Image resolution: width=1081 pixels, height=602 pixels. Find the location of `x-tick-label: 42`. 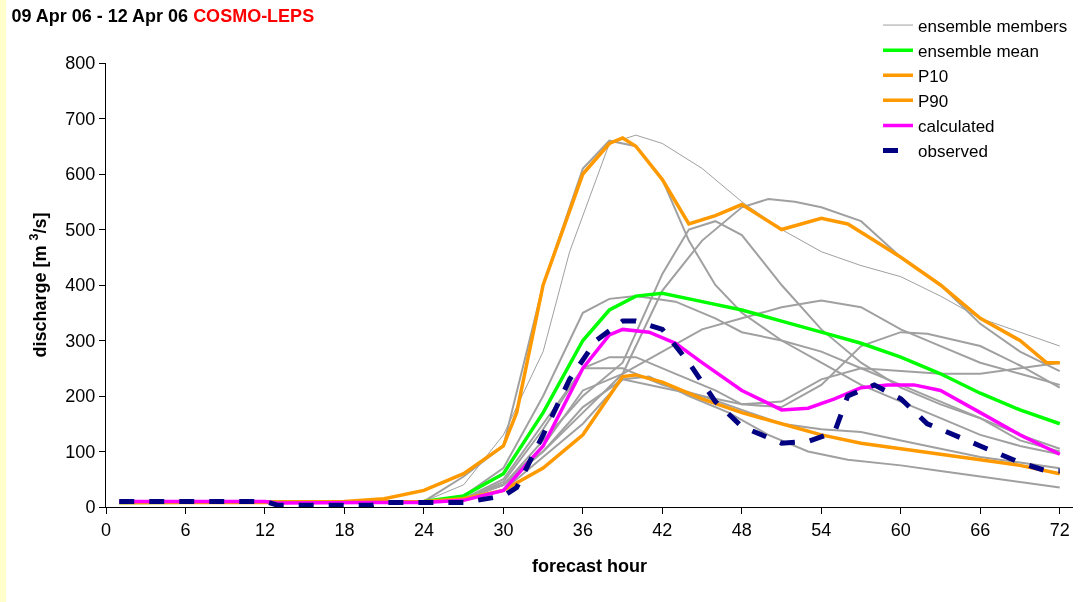

x-tick-label: 42 is located at coordinates (662, 529).